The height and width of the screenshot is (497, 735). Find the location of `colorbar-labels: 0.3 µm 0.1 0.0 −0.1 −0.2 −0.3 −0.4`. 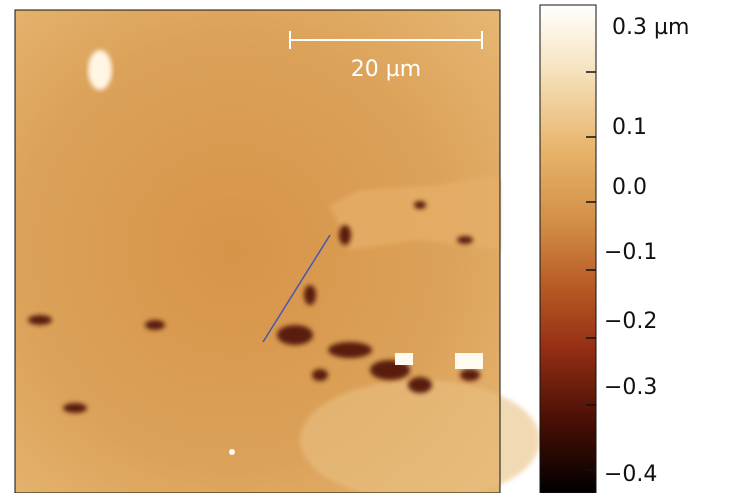

colorbar-labels: 0.3 µm 0.1 0.0 −0.1 −0.2 −0.3 −0.4 is located at coordinates (646, 251).